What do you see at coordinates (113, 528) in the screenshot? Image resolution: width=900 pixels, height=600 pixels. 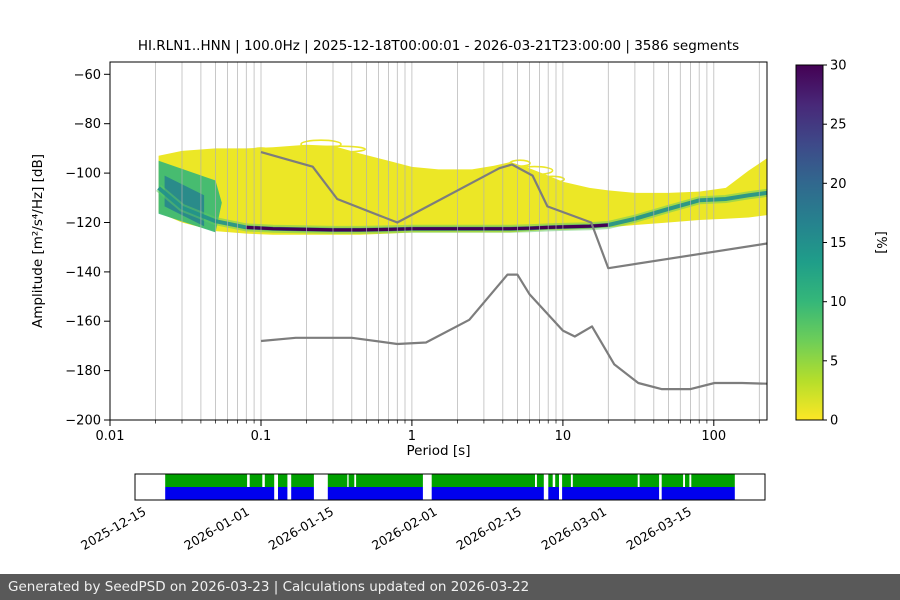 I see `coverage-date-label: 2025-12-15` at bounding box center [113, 528].